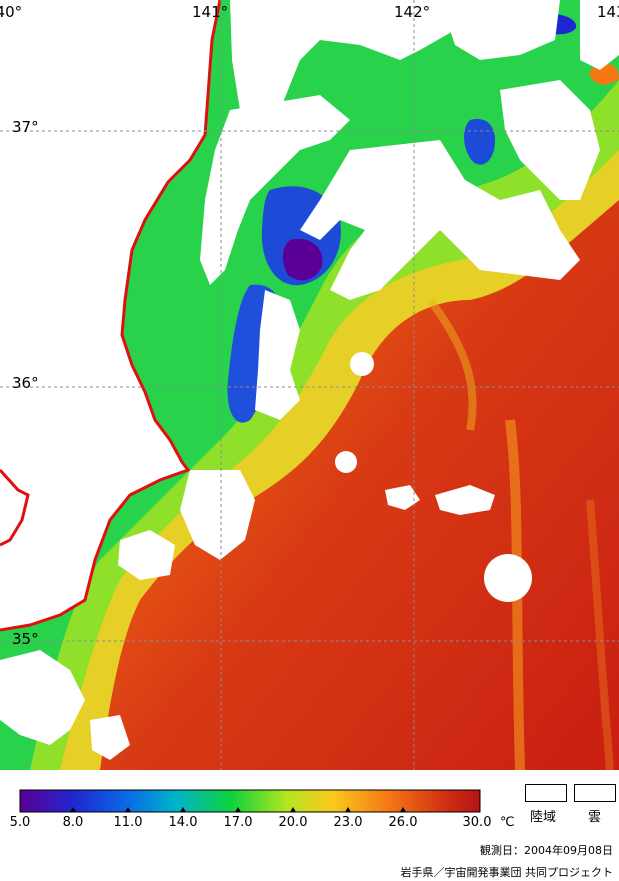 Image resolution: width=619 pixels, height=881 pixels. I want to click on colorbar-tick-label: 30.0, so click(477, 822).